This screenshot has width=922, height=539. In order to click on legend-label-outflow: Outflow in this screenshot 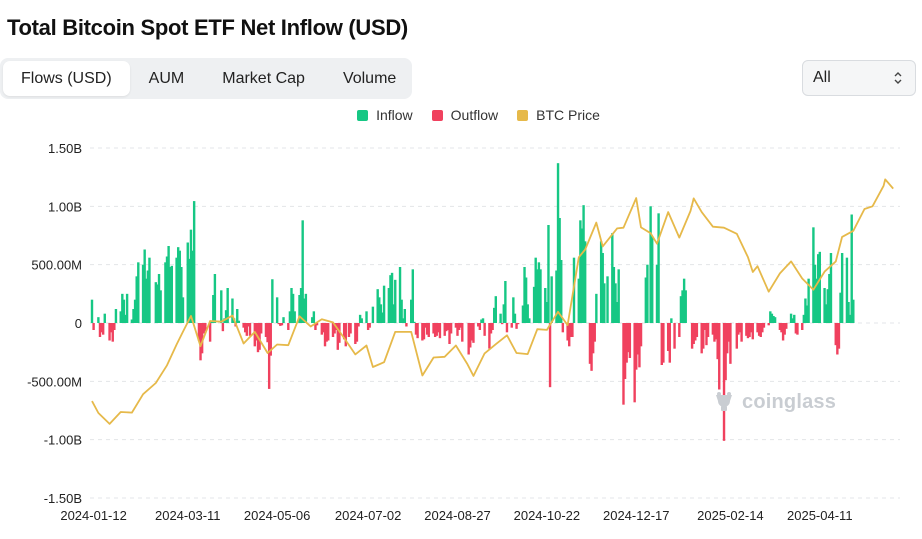, I will do `click(474, 115)`.